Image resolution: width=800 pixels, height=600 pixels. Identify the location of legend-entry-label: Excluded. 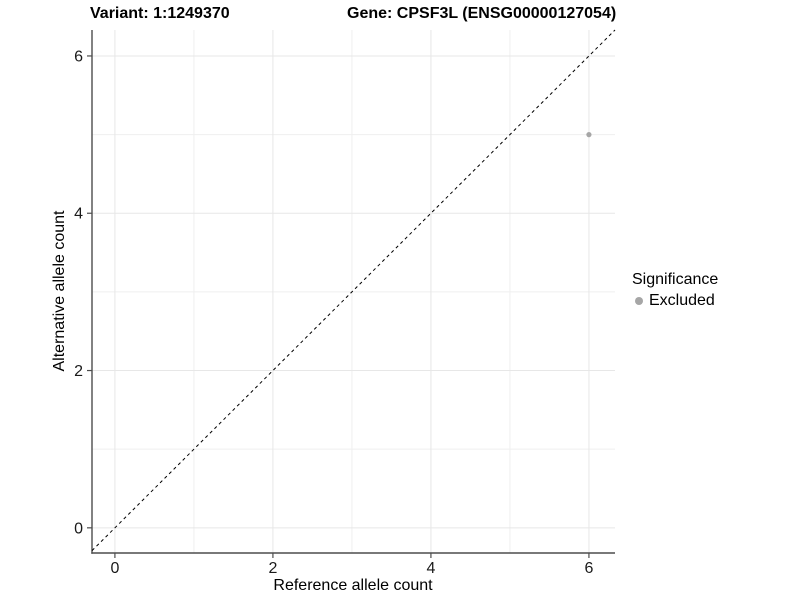
(682, 300).